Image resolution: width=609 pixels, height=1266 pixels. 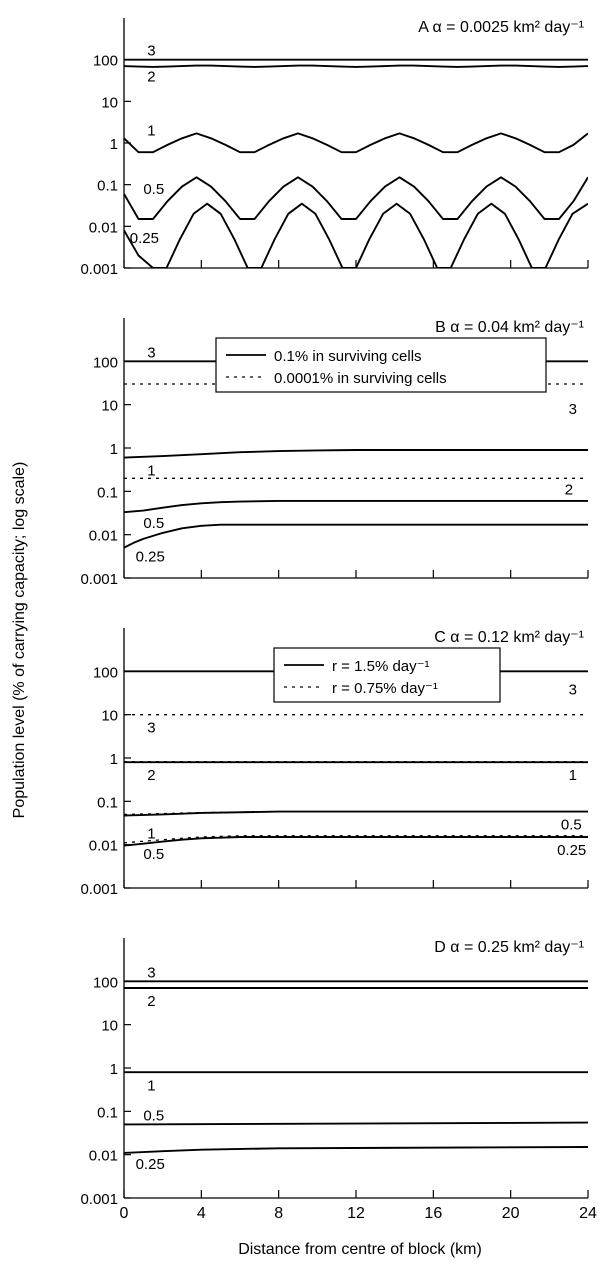 I want to click on panel-title: B α = 0.04 km² day⁻¹, so click(x=509, y=327).